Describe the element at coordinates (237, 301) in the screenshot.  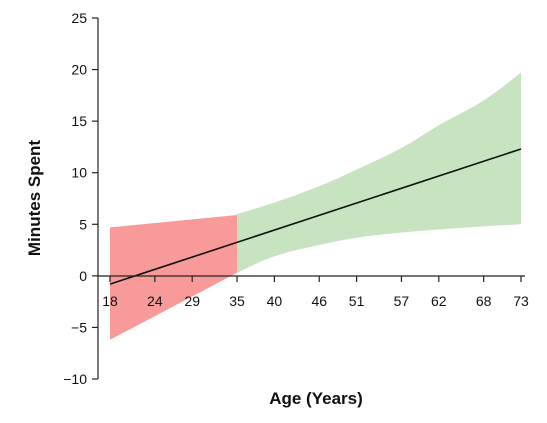
I see `x-tick-label: 35` at that location.